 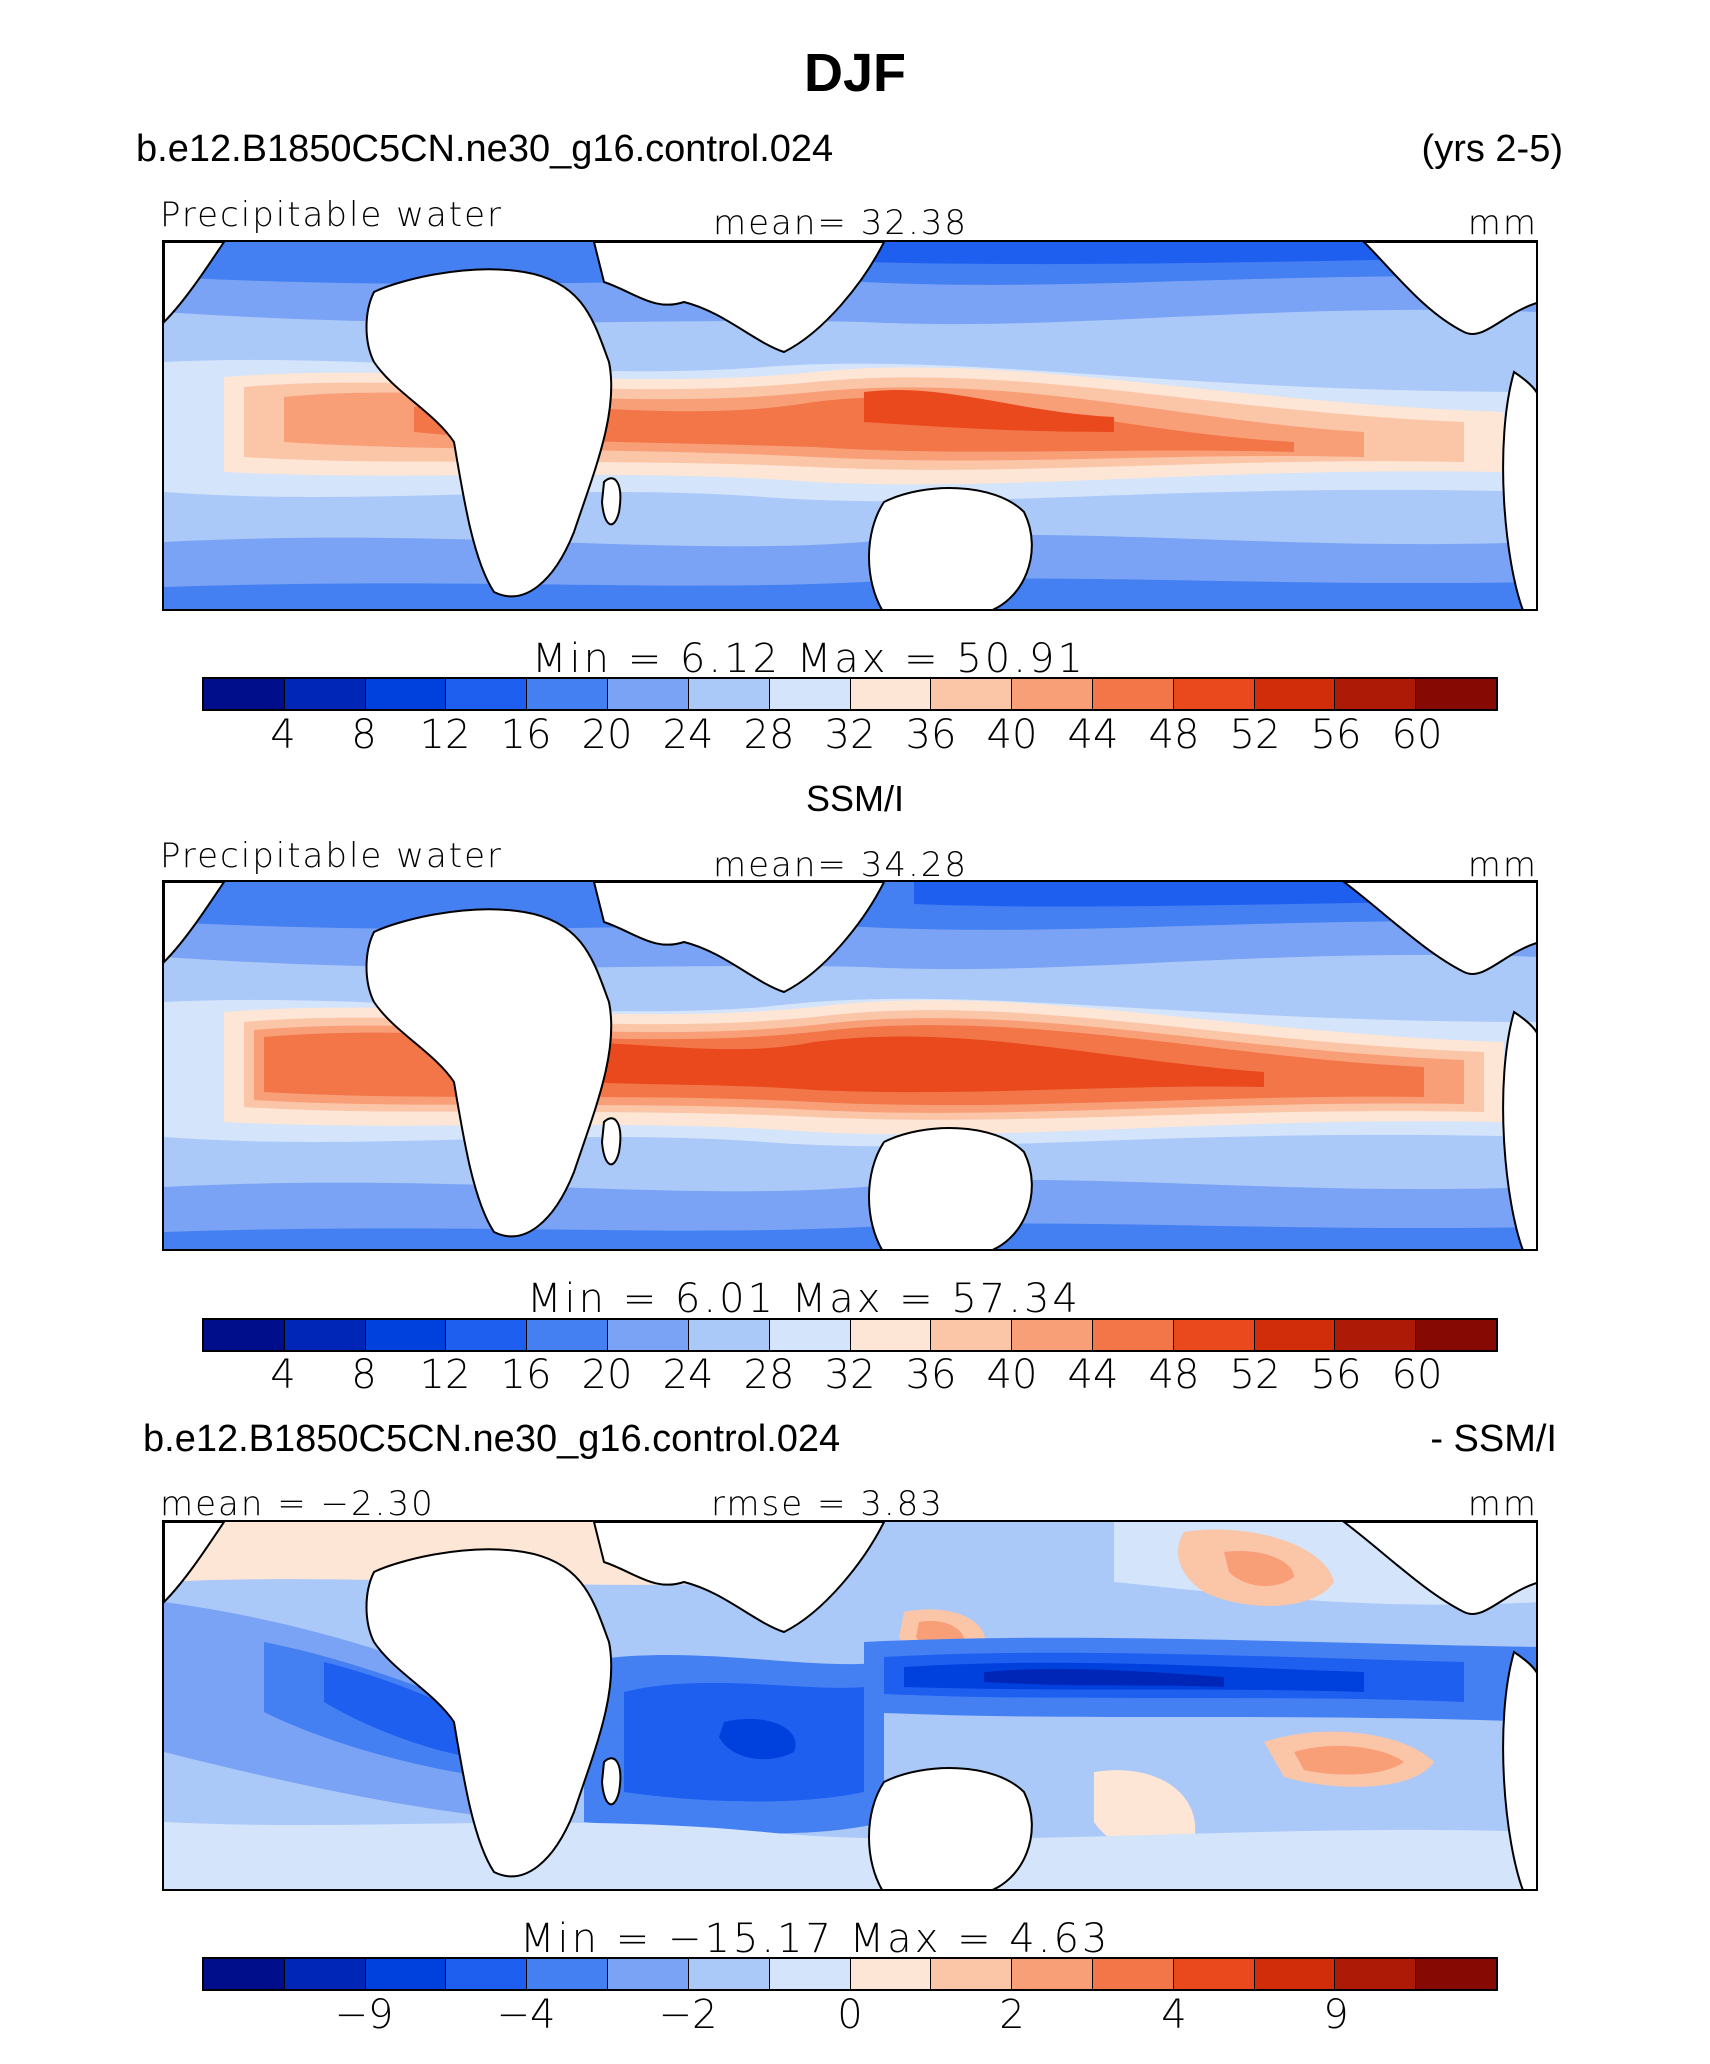 What do you see at coordinates (1492, 149) in the screenshot?
I see `years-label: (yrs 2-5)` at bounding box center [1492, 149].